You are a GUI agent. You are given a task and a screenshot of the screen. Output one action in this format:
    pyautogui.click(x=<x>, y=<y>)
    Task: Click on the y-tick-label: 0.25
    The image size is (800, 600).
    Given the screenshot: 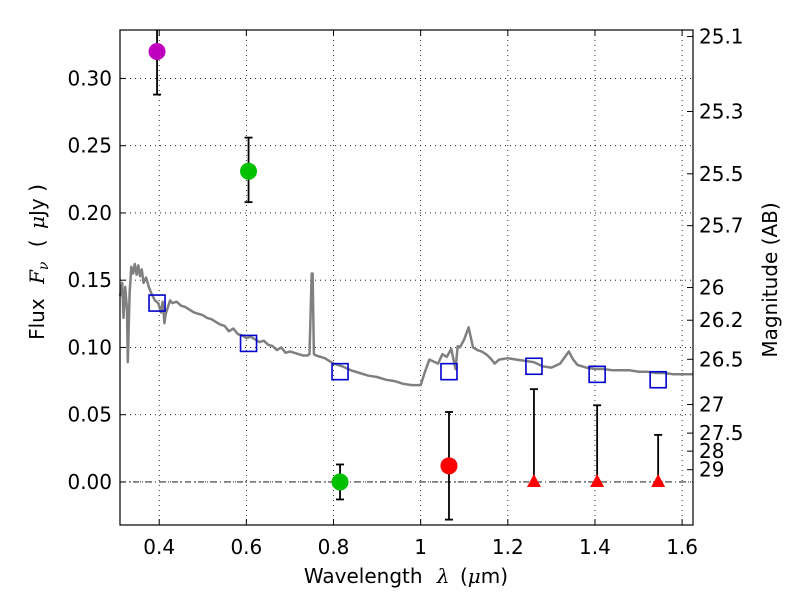 What is the action you would take?
    pyautogui.click(x=89, y=146)
    